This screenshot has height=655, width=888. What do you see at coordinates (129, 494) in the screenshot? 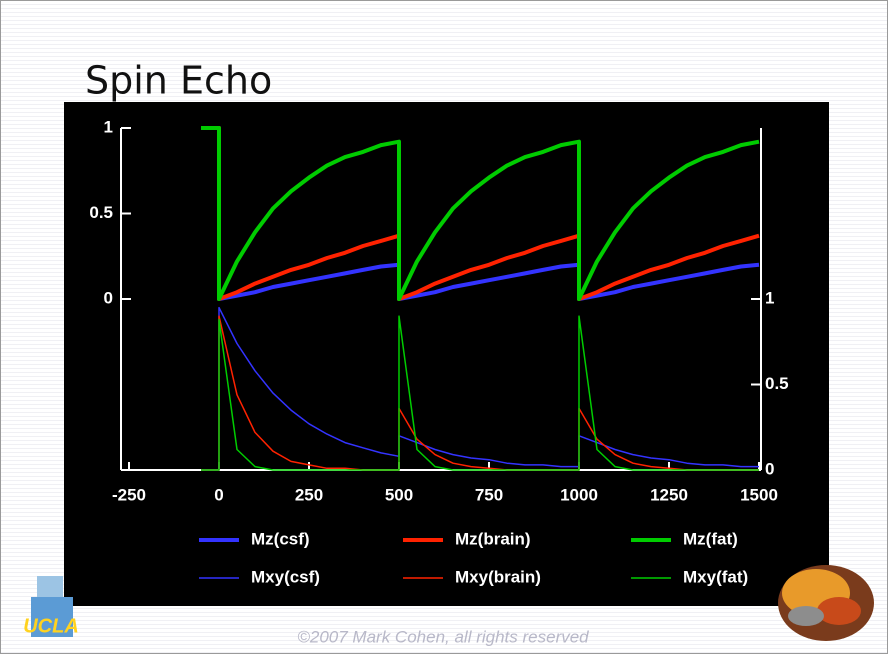
I see `x-tick-label: -250` at bounding box center [129, 494].